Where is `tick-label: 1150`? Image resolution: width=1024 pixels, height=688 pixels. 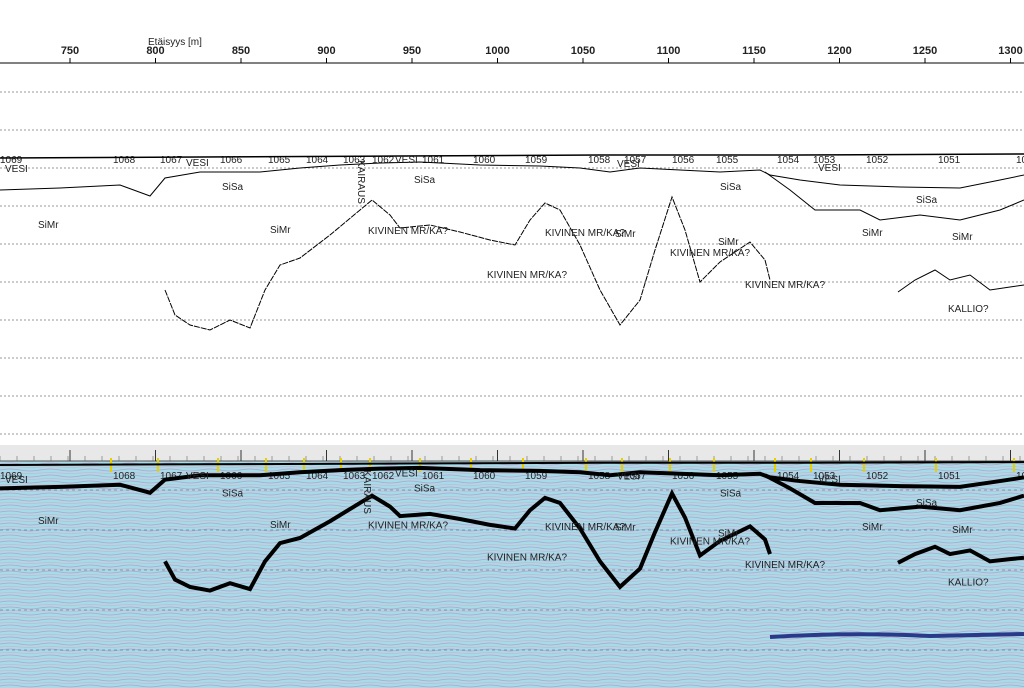 tick-label: 1150 is located at coordinates (754, 51).